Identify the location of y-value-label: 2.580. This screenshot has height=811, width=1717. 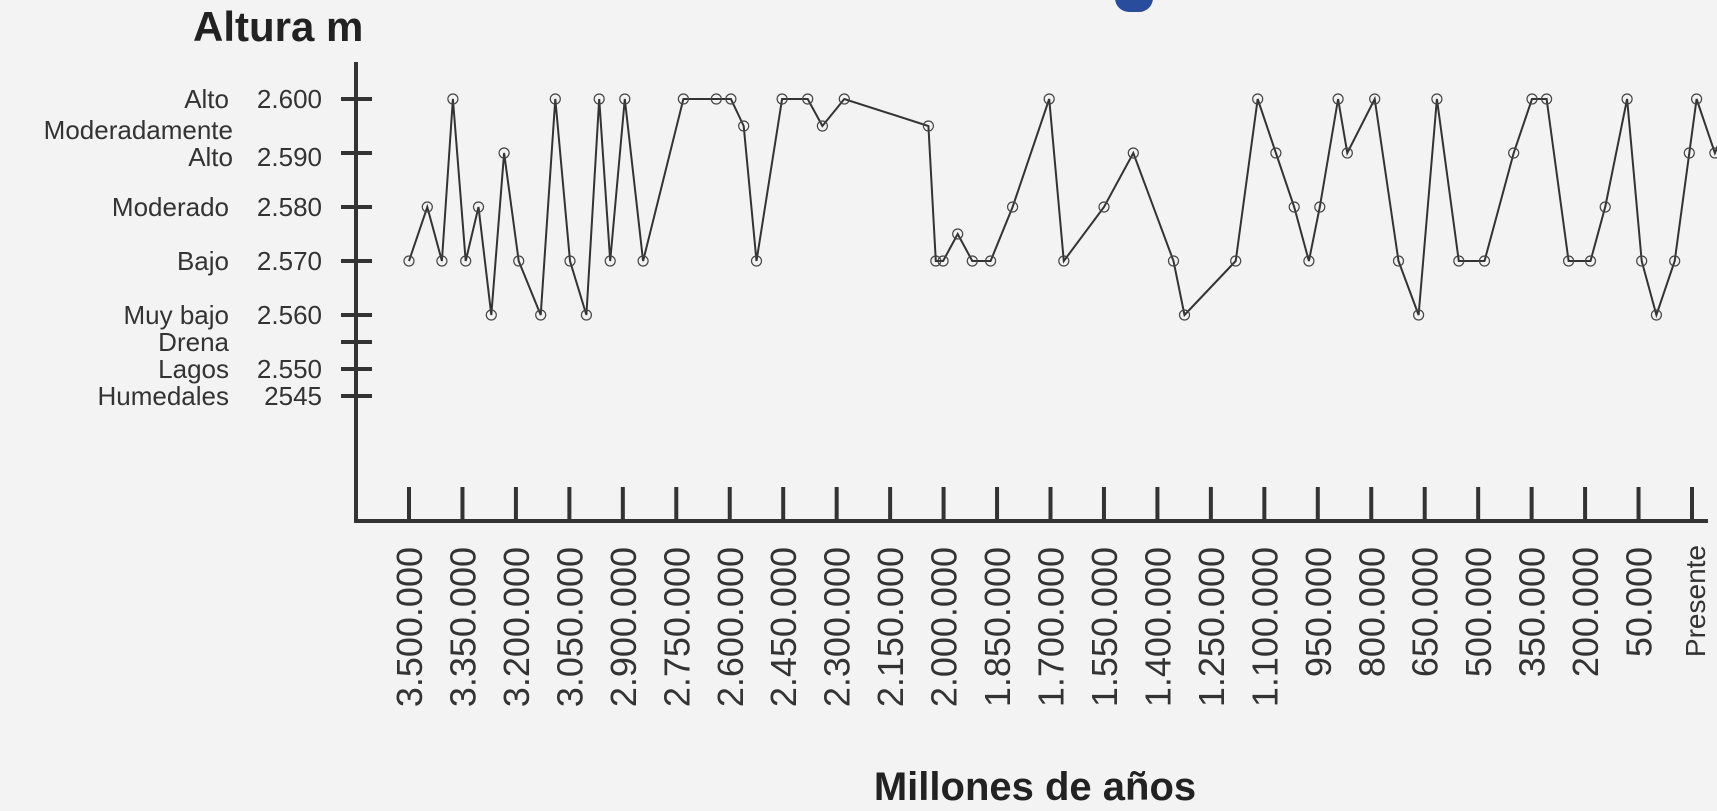
(289, 207).